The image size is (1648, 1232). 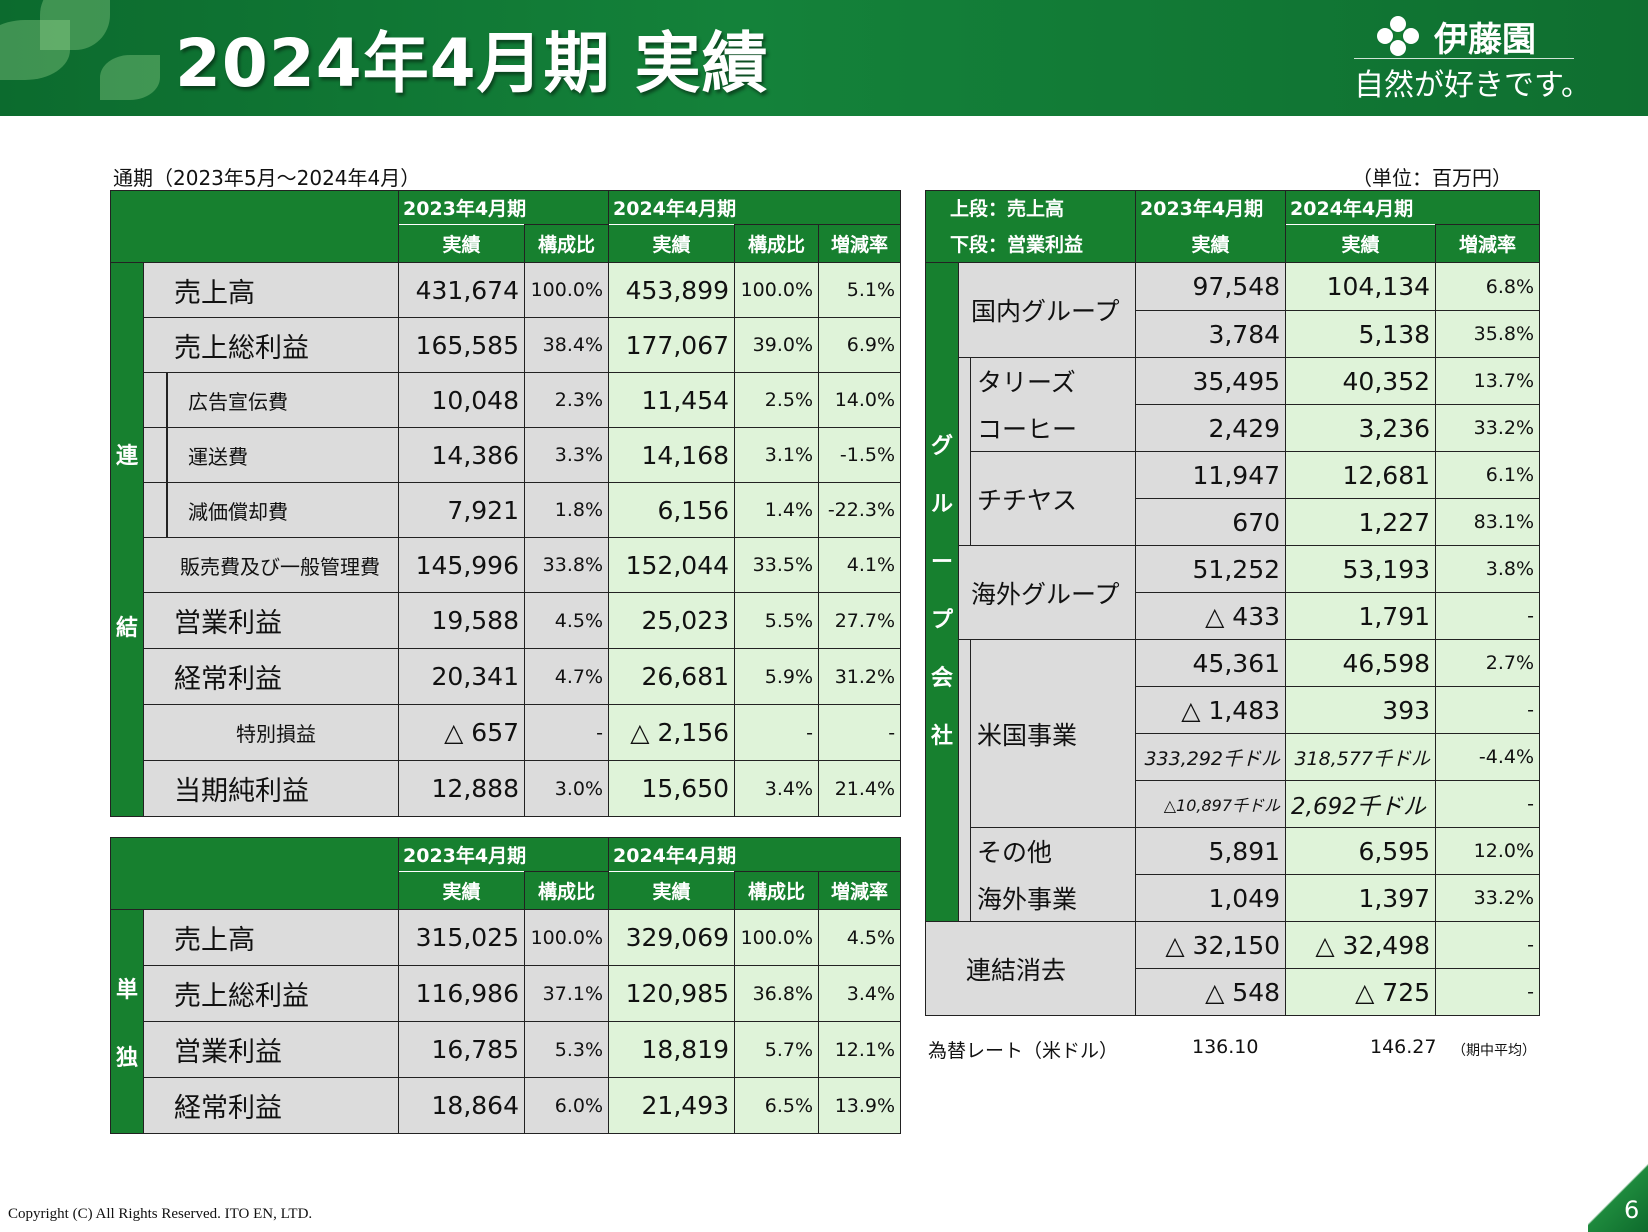 I want to click on row-label: 特別損益, so click(x=271, y=732).